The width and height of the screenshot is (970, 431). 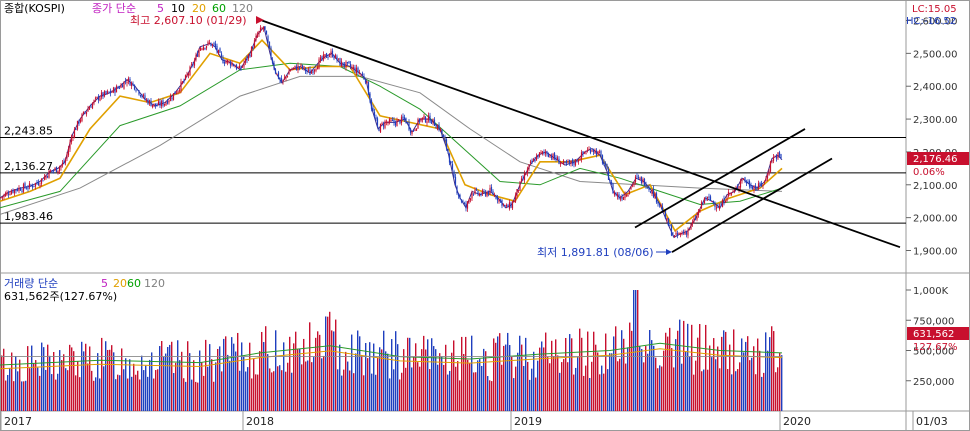 What do you see at coordinates (60, 296) in the screenshot?
I see `volume-current: 631,562주(127.67%)` at bounding box center [60, 296].